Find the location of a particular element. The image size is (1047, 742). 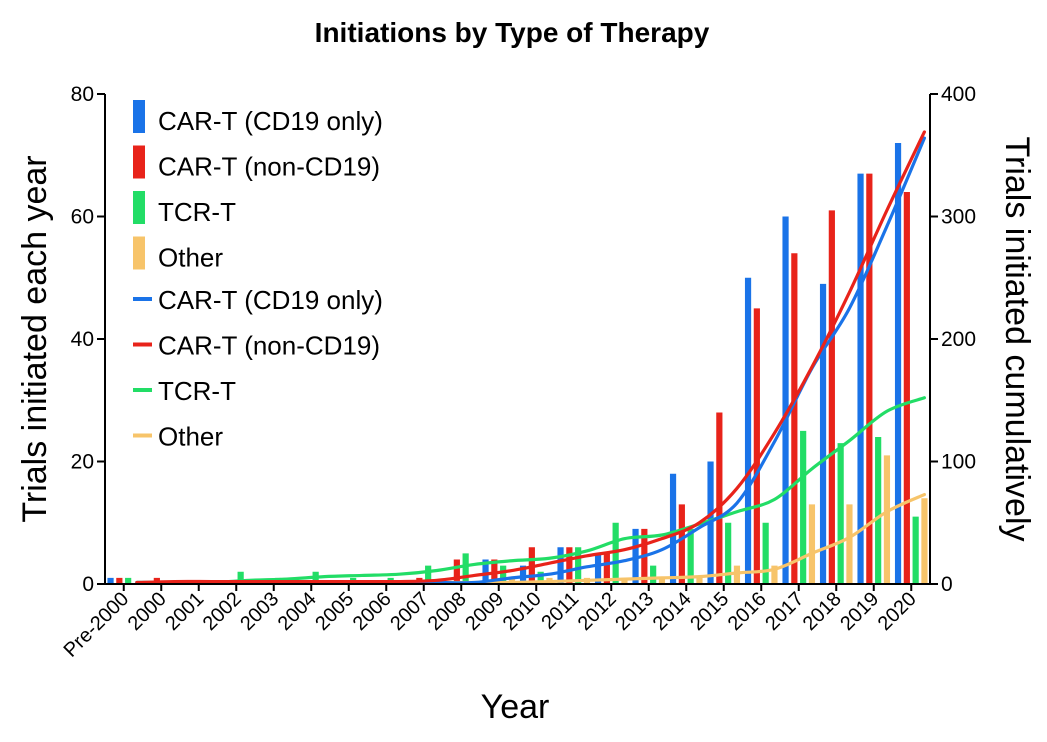

x-tick-label-pre-2000: Pre-2000 is located at coordinates (97, 625).